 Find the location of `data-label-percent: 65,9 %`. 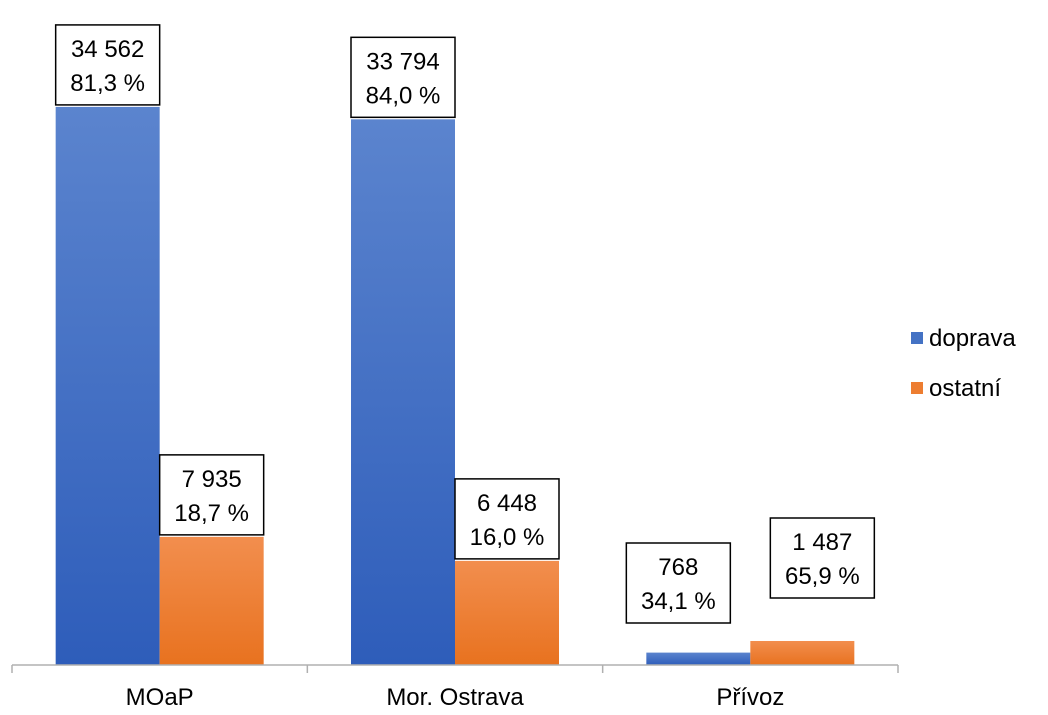

data-label-percent: 65,9 % is located at coordinates (822, 576).